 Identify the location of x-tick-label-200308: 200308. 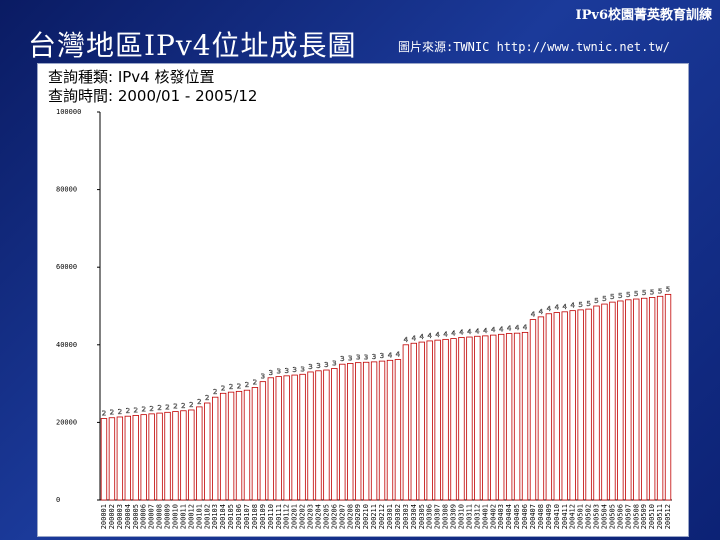
(446, 516).